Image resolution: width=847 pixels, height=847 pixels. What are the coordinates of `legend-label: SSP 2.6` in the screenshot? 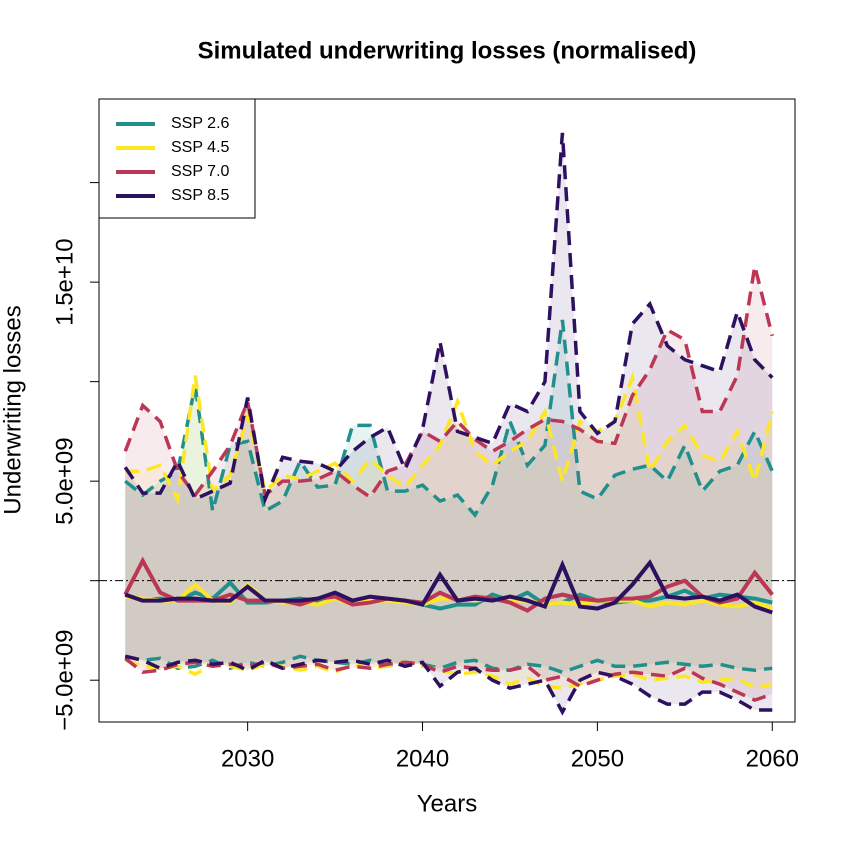 It's located at (200, 123).